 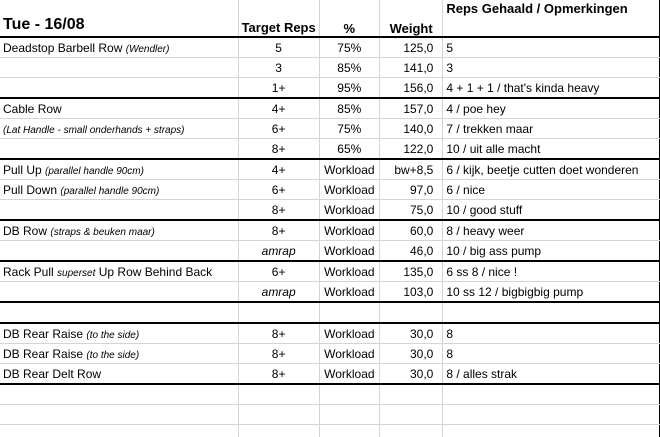 What do you see at coordinates (279, 88) in the screenshot?
I see `target-reps-cell: 1+` at bounding box center [279, 88].